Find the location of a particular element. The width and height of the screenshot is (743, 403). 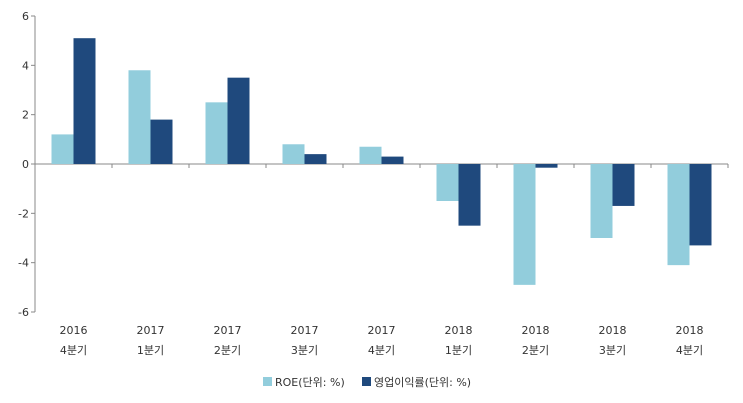

y-tick-label: 6 is located at coordinates (25, 16).